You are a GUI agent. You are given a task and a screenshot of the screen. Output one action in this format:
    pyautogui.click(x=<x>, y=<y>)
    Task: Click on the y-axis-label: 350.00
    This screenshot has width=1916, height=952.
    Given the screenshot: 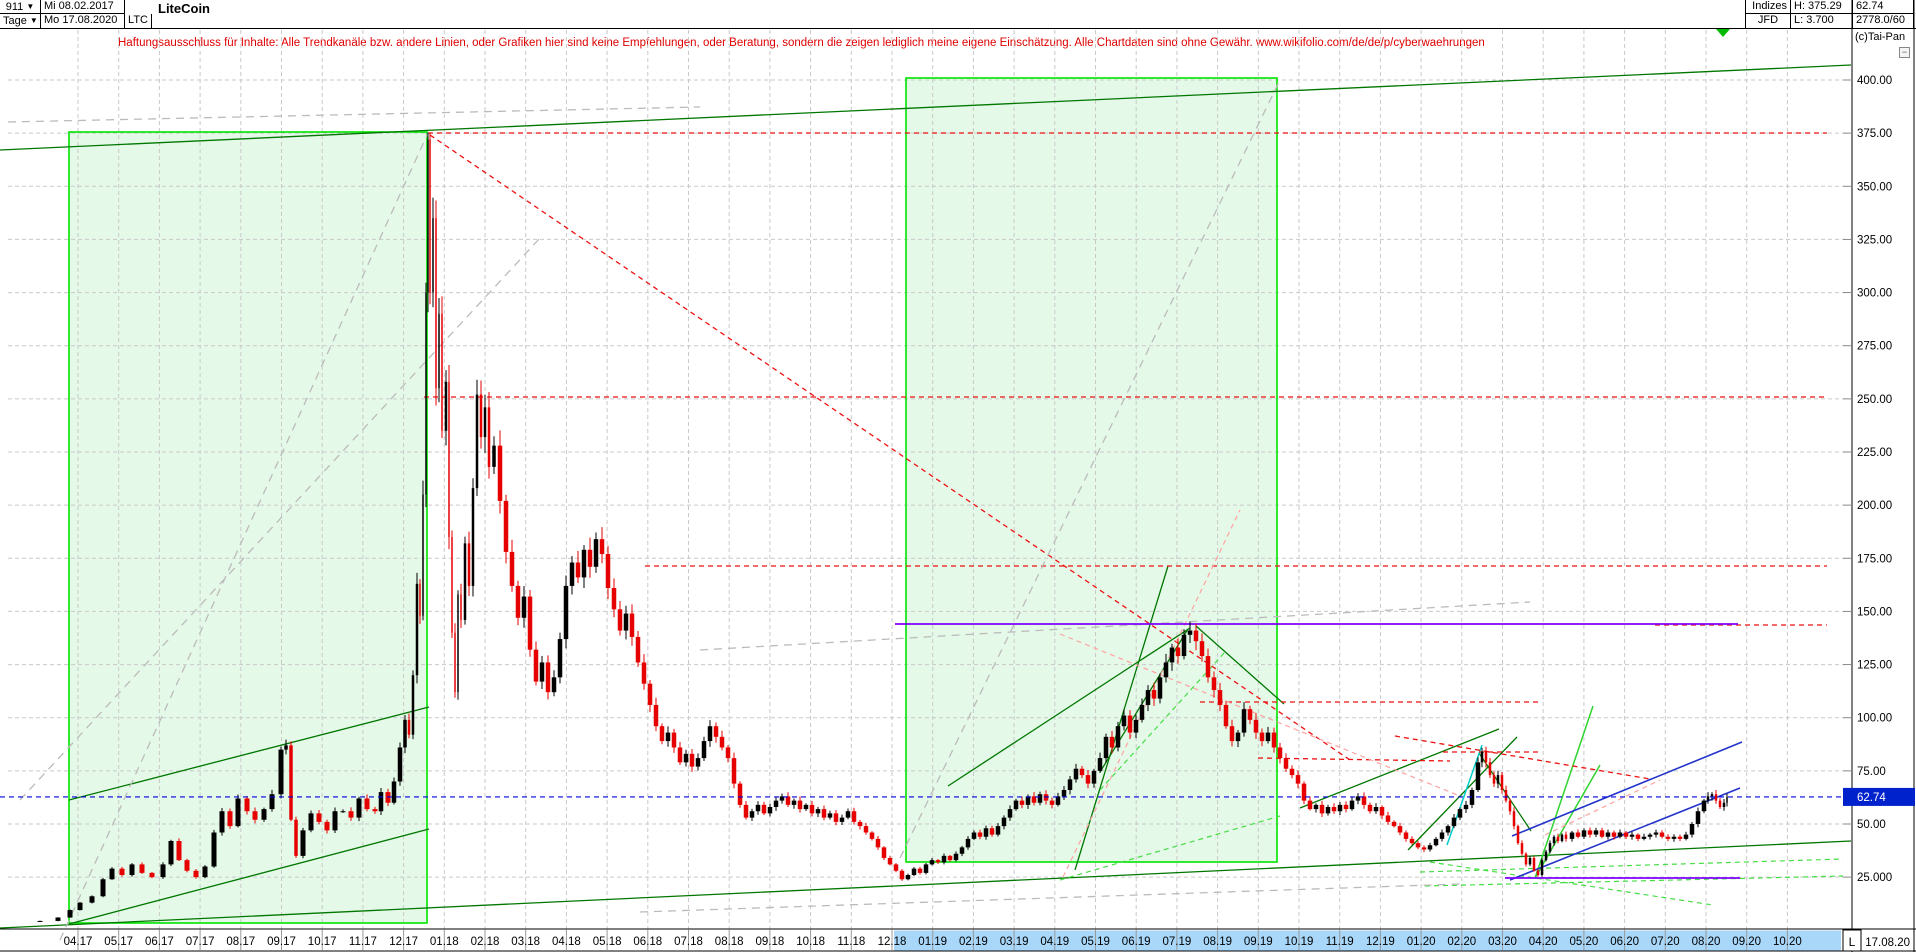 What is the action you would take?
    pyautogui.click(x=1874, y=187)
    